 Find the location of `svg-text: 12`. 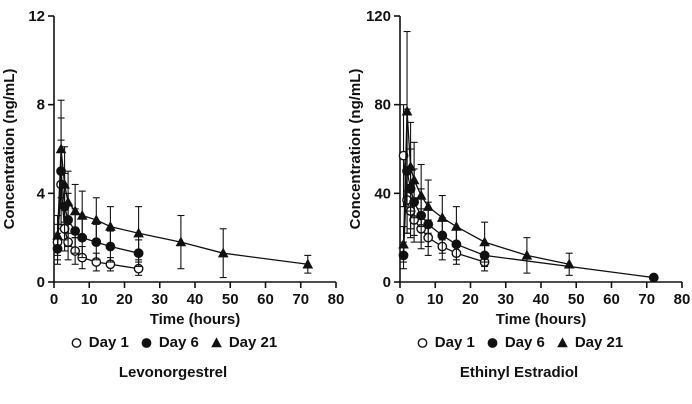

svg-text: 12 is located at coordinates (36, 16).